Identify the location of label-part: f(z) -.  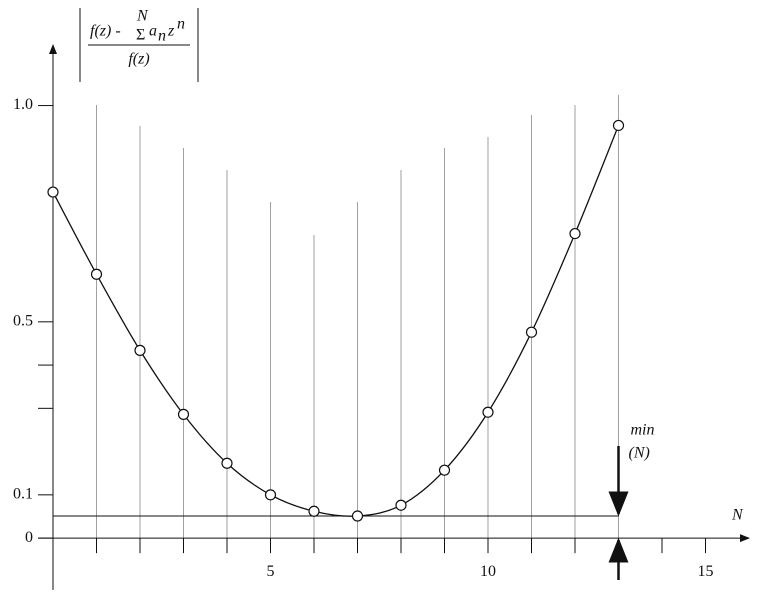
(105, 31).